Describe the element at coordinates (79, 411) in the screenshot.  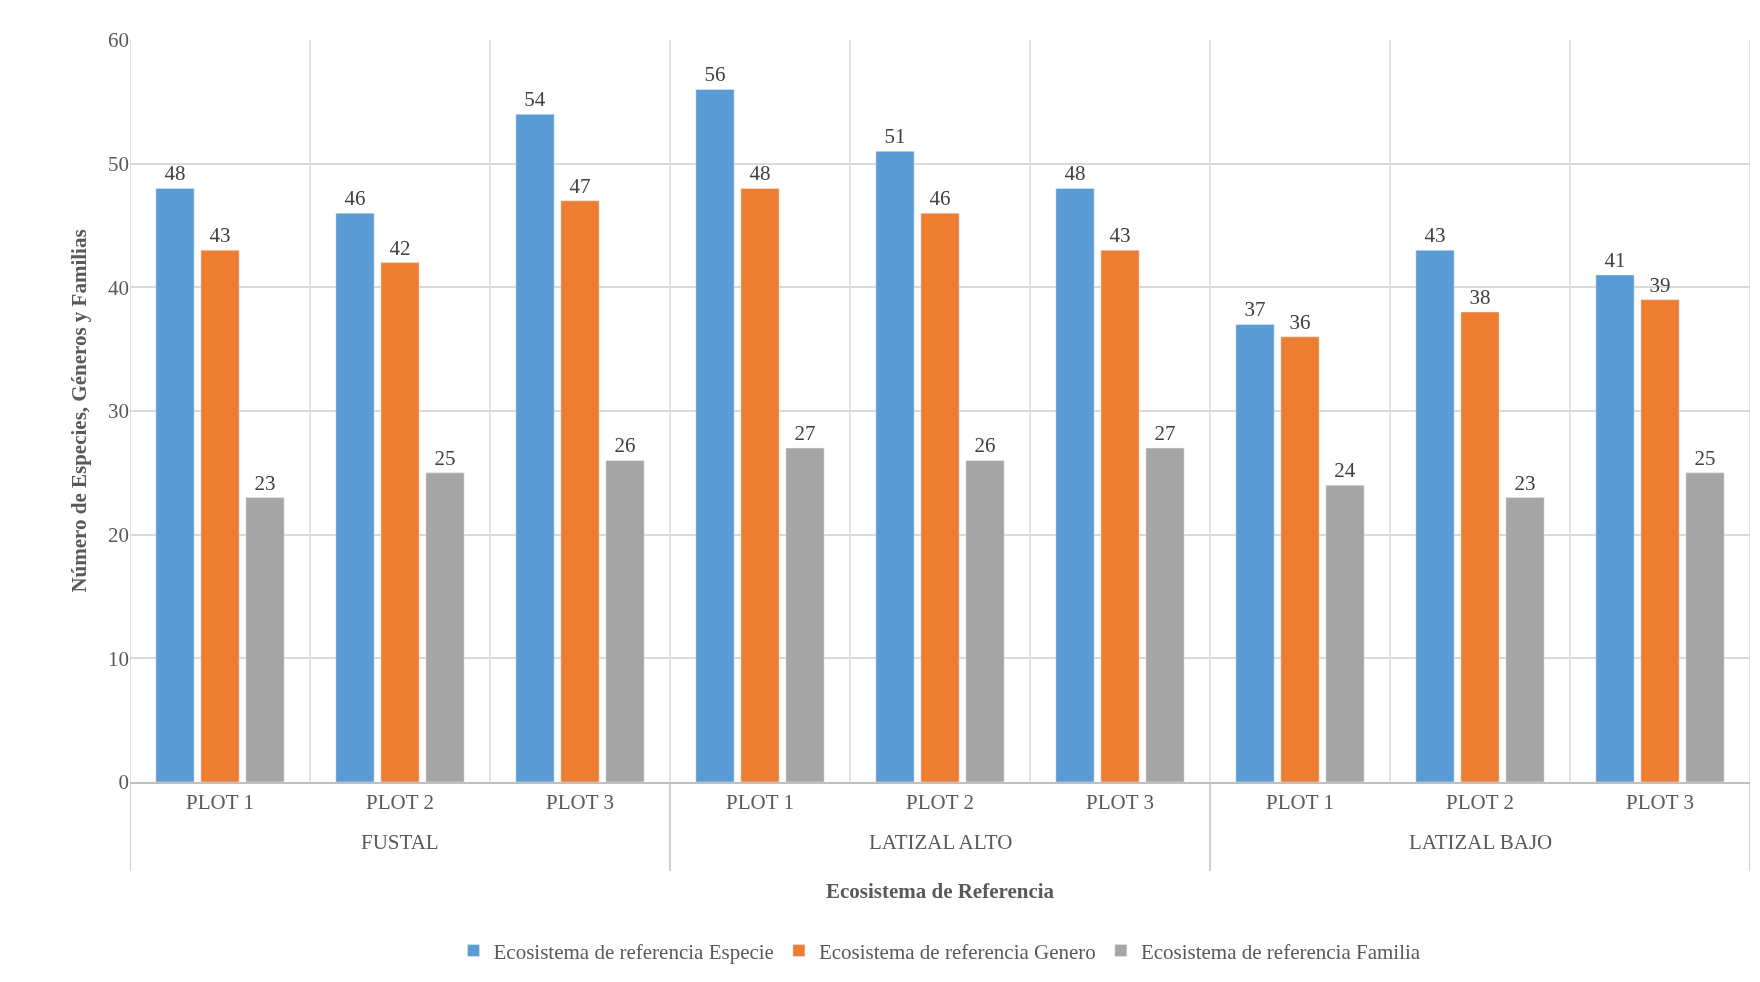
I see `y-axis-title: Número de Especies, Géneros y Familias` at that location.